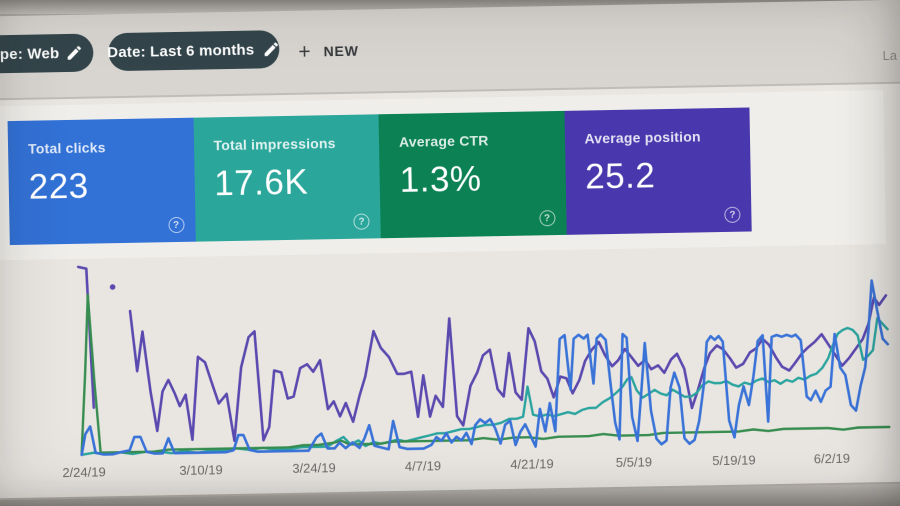 This screenshot has height=506, width=900. What do you see at coordinates (112, 287) in the screenshot?
I see `chart-point-position` at bounding box center [112, 287].